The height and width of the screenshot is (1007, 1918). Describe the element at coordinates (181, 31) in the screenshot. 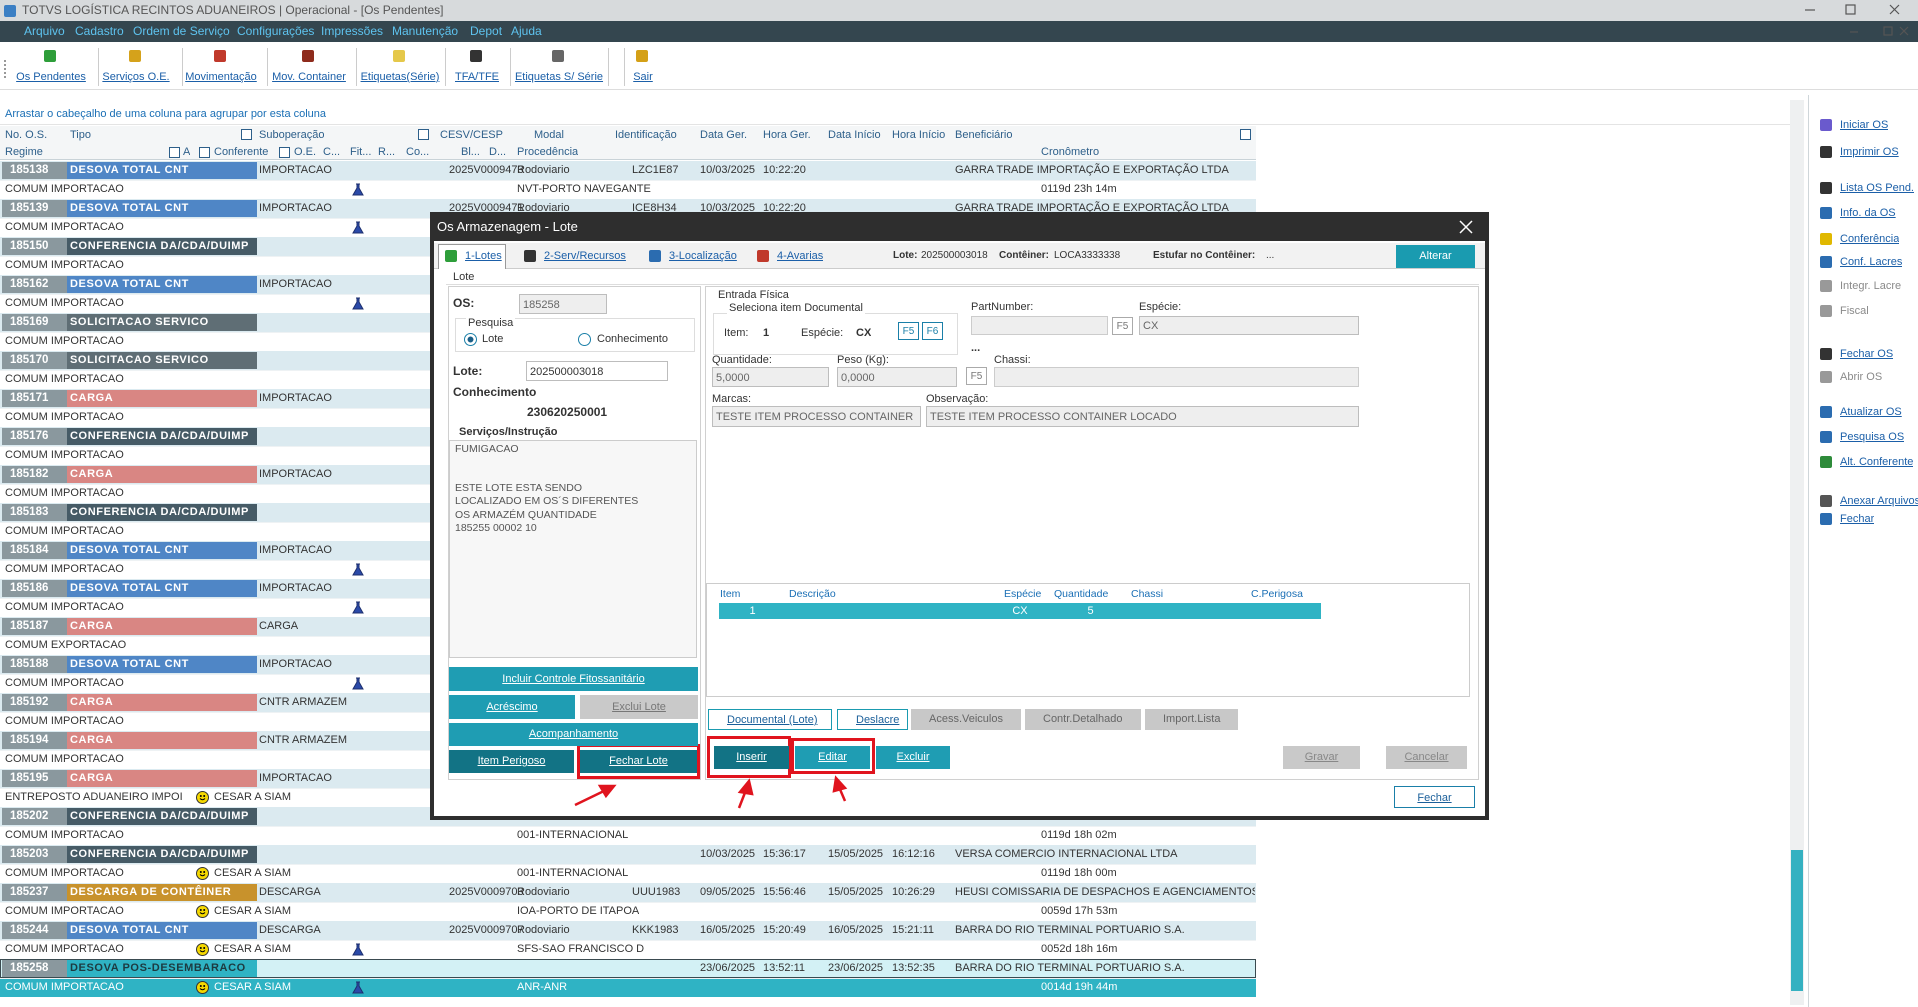

I see `menu-item: Ordem de Serviço` at that location.